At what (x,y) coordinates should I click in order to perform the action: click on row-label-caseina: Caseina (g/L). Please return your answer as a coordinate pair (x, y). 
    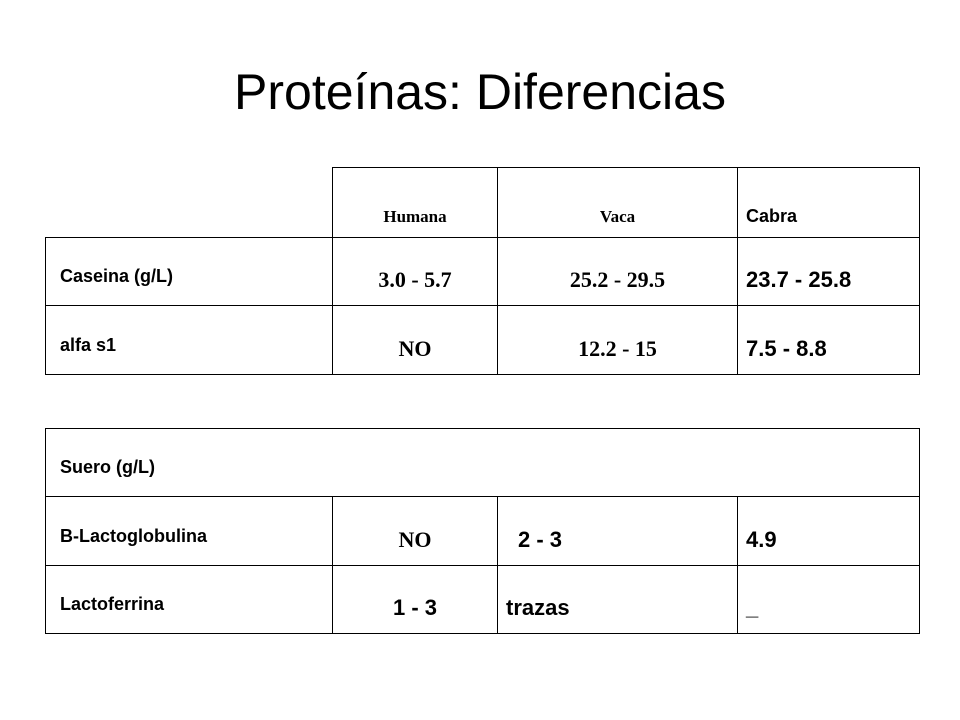
    Looking at the image, I should click on (189, 271).